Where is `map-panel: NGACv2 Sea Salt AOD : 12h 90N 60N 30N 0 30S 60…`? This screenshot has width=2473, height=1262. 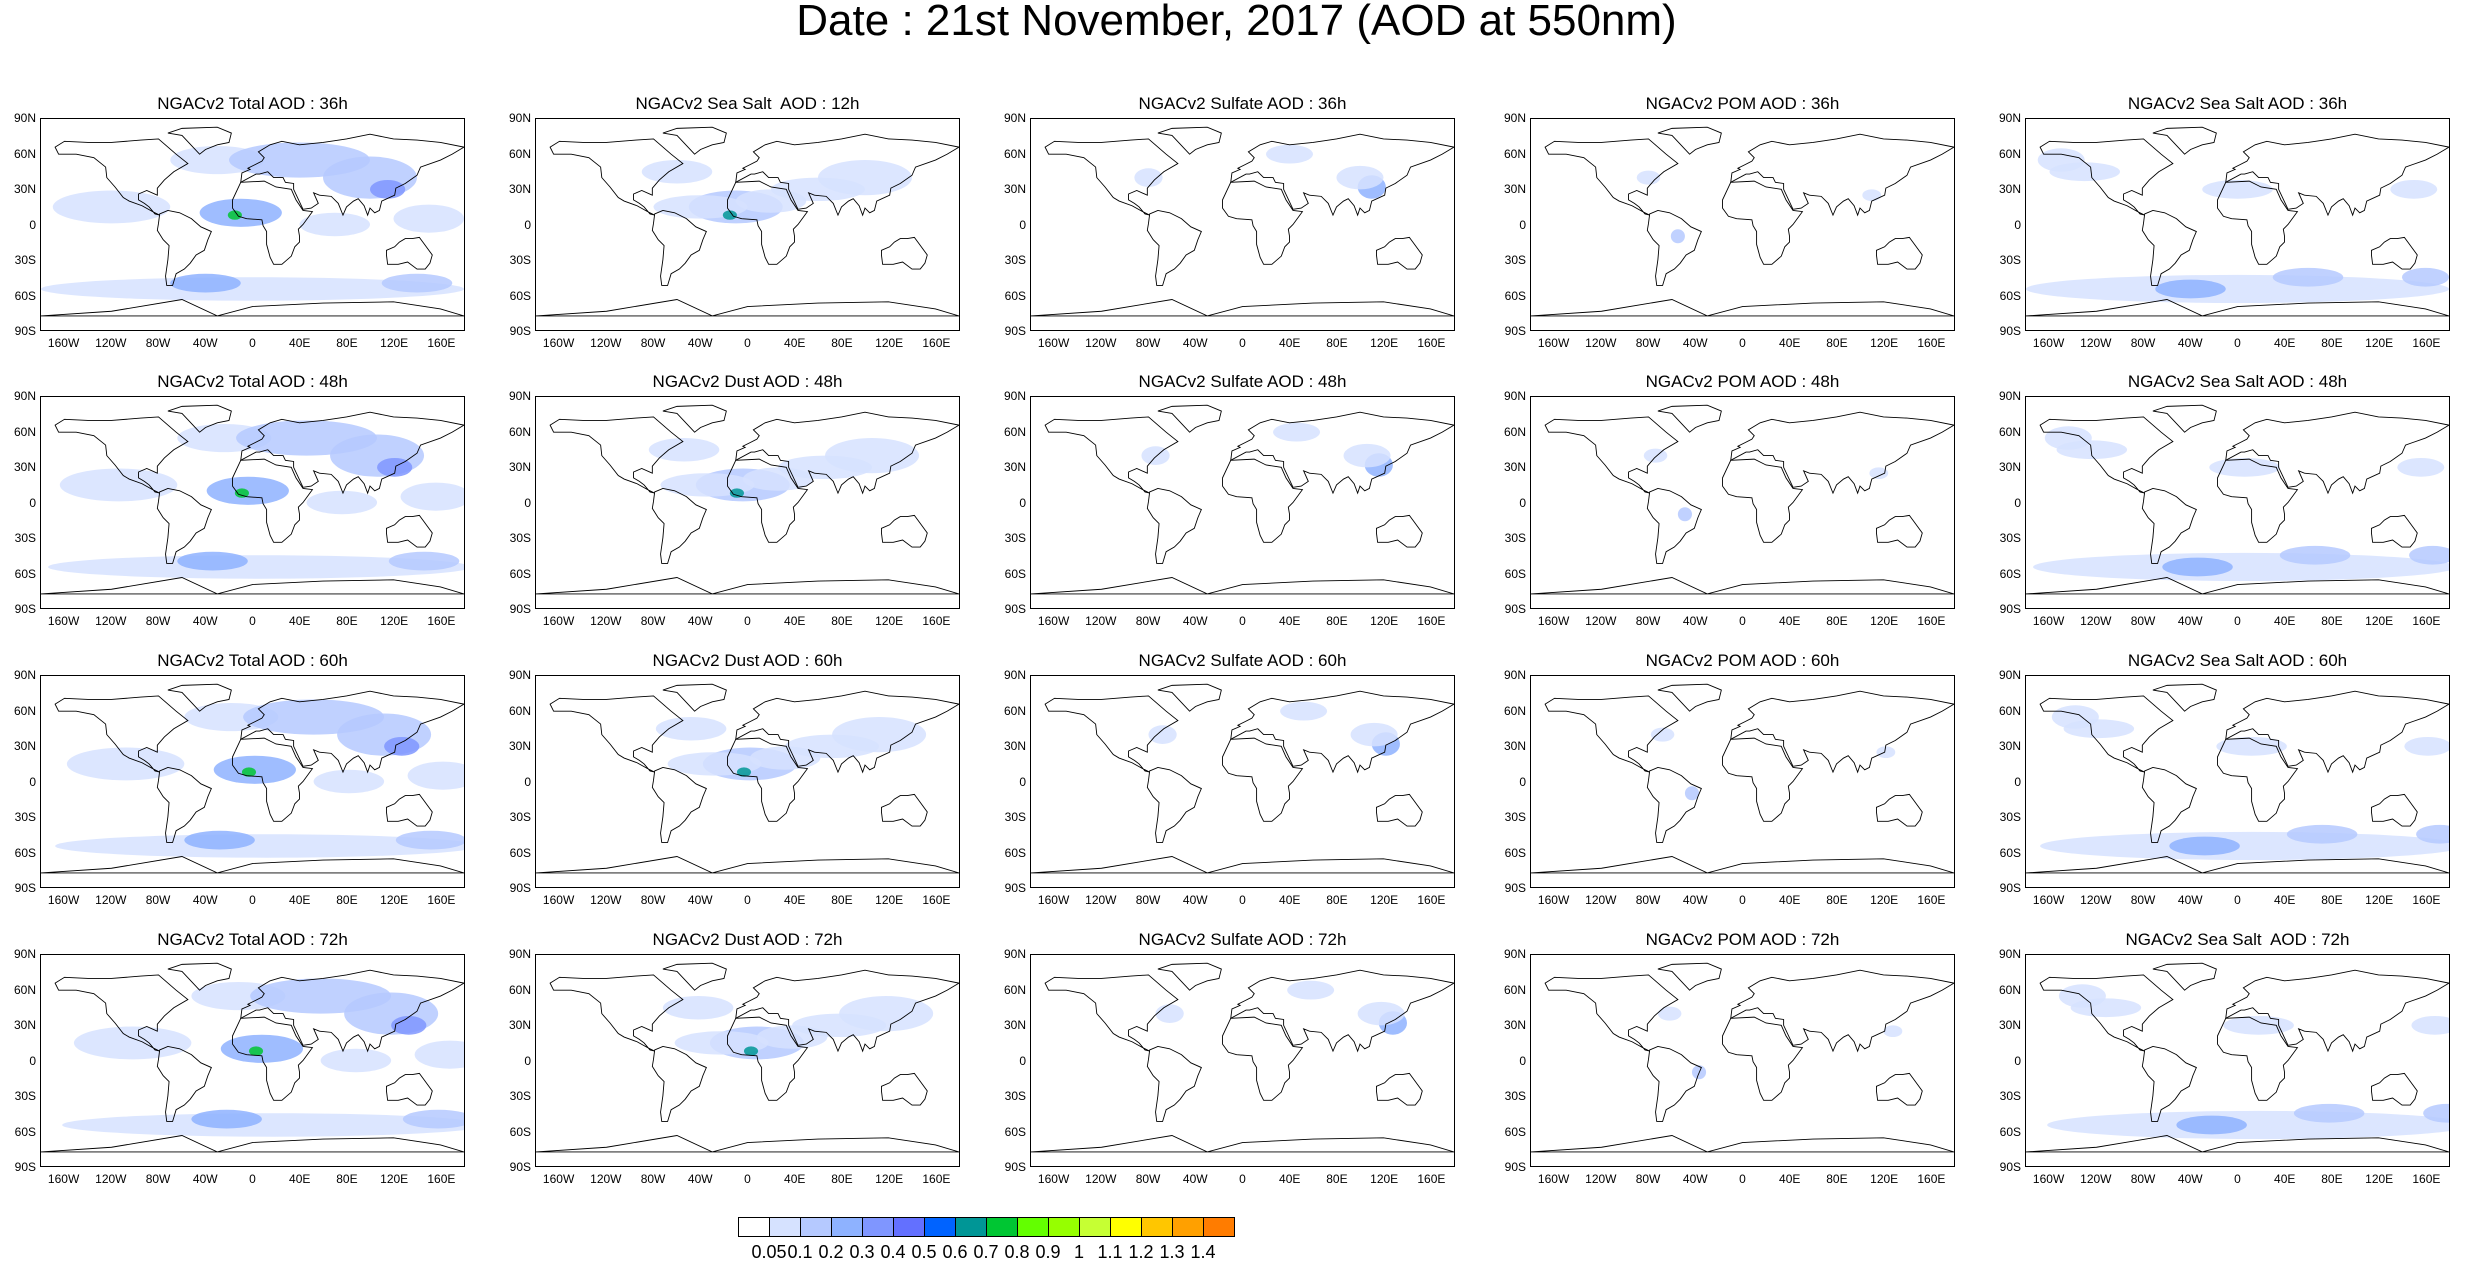
map-panel: NGACv2 Sea Salt AOD : 12h 90N 60N 30N 0 30S 60… is located at coordinates (730, 230).